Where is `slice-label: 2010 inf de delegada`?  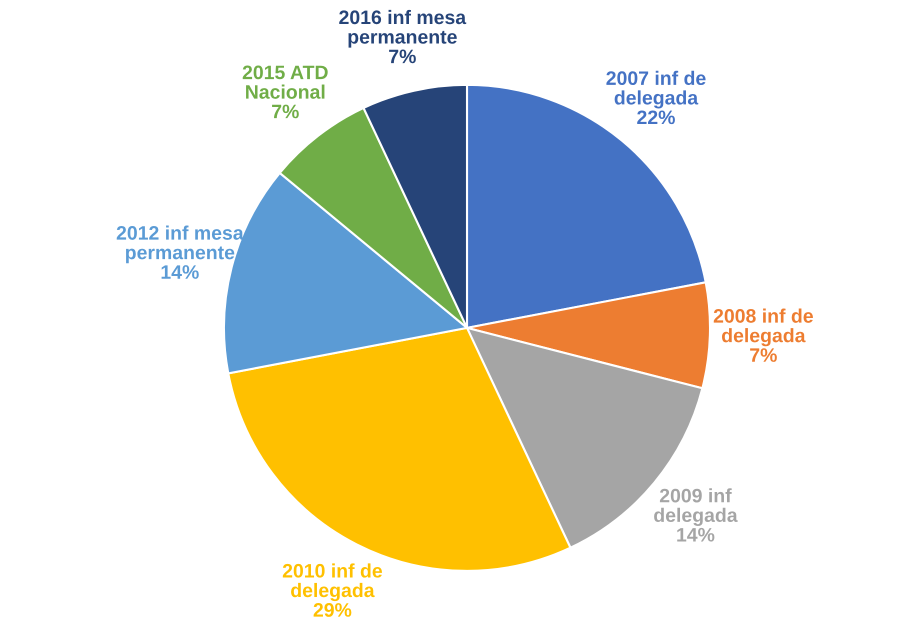 slice-label: 2010 inf de delegada is located at coordinates (332, 582).